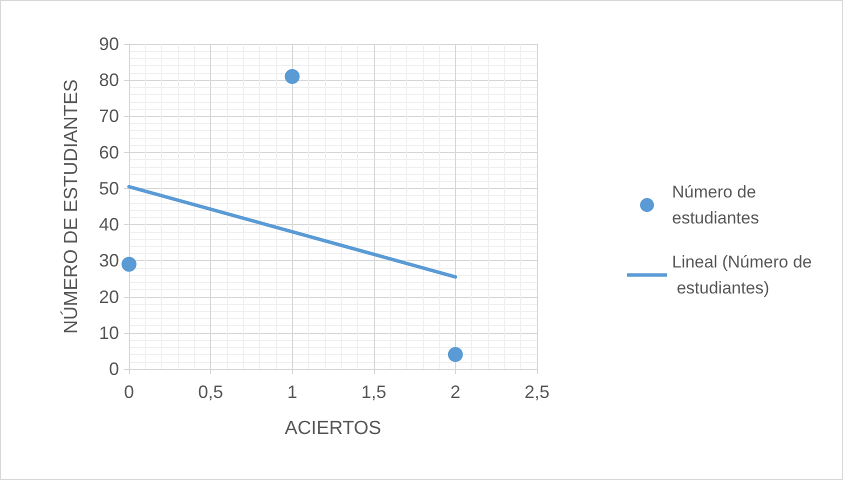 This screenshot has height=480, width=843. What do you see at coordinates (537, 392) in the screenshot?
I see `x-tick-label: 2,5` at bounding box center [537, 392].